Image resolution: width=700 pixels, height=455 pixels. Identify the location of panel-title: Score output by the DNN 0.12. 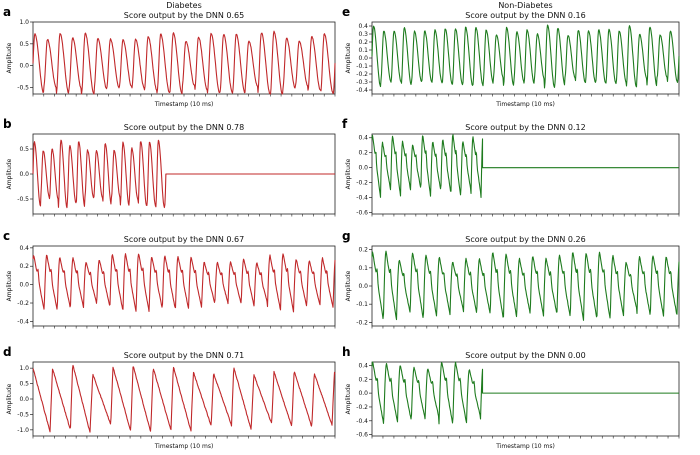
(525, 127).